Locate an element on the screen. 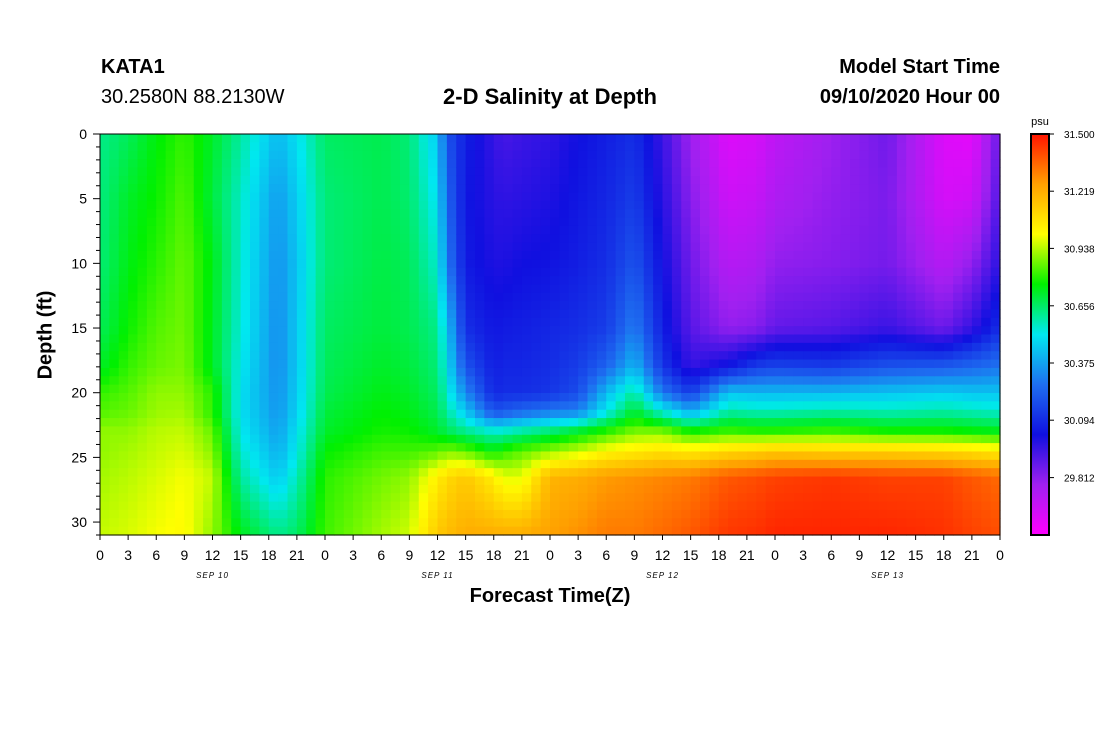 The image size is (1100, 750). x-axis-label: Forecast Time(Z) is located at coordinates (550, 596).